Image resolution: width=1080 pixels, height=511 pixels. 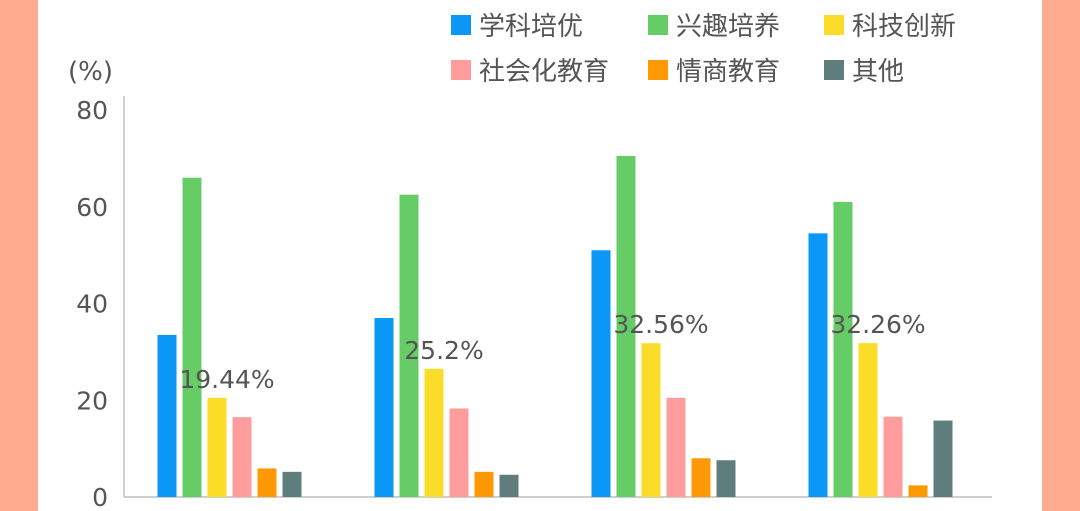 I want to click on legend-label: 科技创新, so click(x=904, y=27).